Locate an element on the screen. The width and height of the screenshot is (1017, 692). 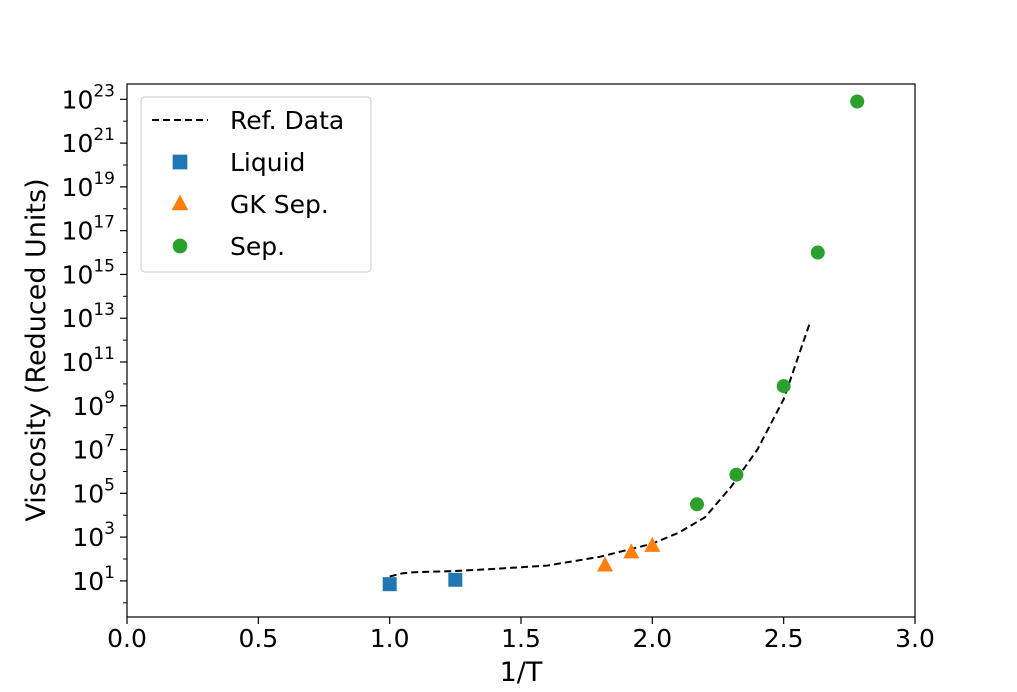
y-axis-label: Viscosity (Reduced Units) is located at coordinates (36, 349).